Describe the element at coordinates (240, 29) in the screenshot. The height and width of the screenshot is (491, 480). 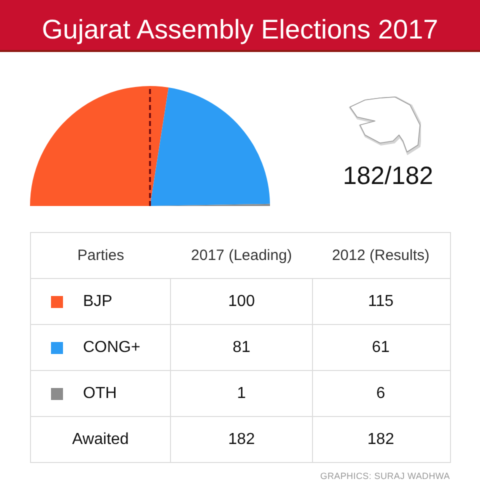
I see `chart-title: Gujarat Assembly Elections 2017` at that location.